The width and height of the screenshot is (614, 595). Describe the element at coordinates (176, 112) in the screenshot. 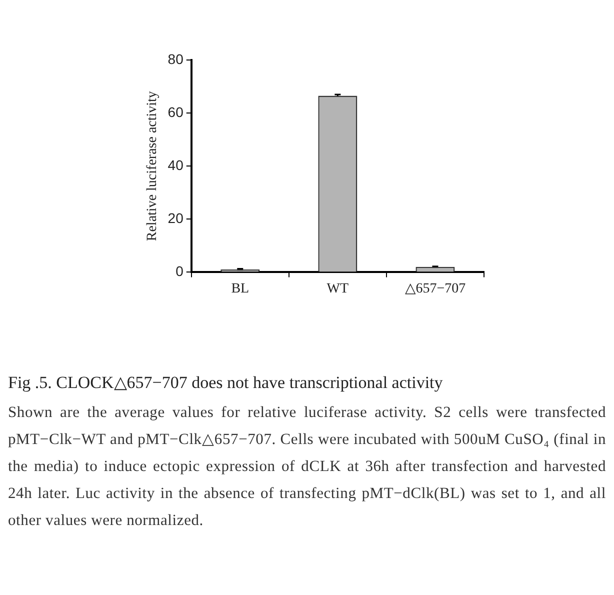

I see `y-tick-label: 60` at that location.